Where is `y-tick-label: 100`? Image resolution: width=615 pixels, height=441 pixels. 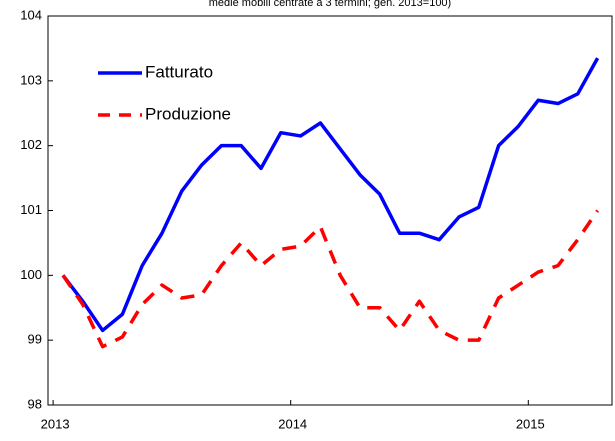
y-tick-label: 100 is located at coordinates (31, 274).